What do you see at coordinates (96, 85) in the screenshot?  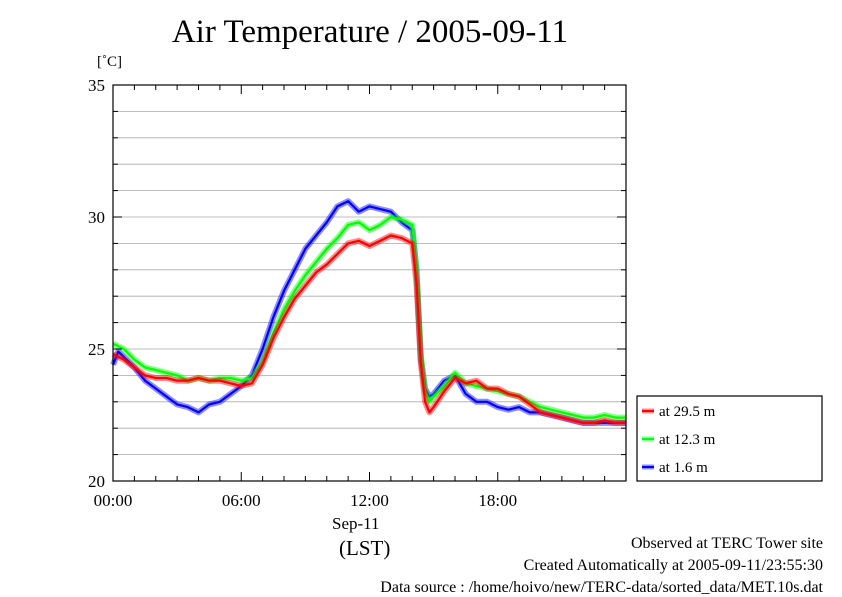 I see `y-tick-label: 35` at bounding box center [96, 85].